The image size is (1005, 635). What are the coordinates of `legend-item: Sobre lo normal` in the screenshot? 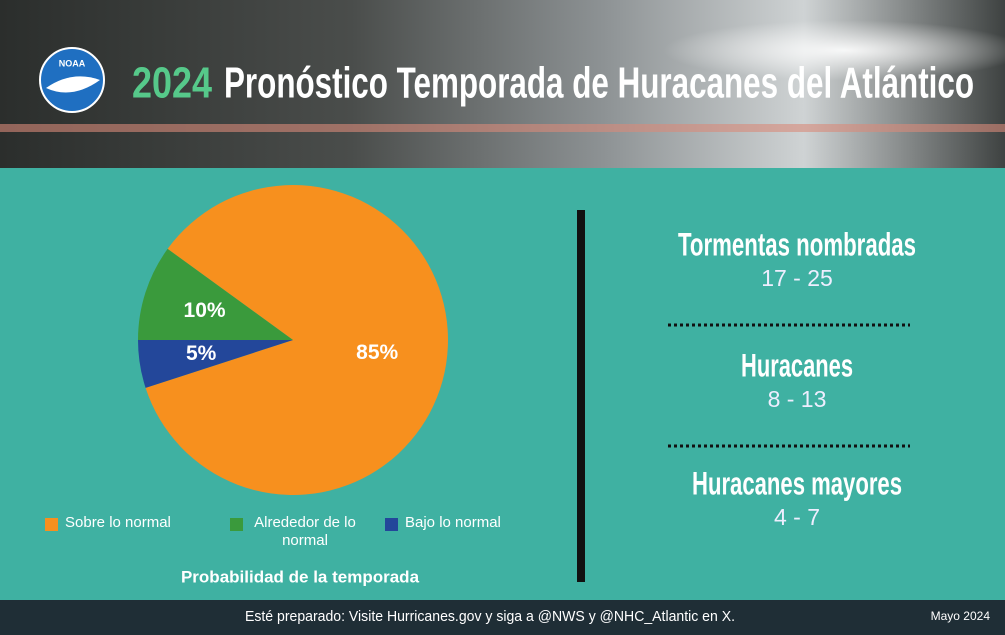 It's located at (118, 522).